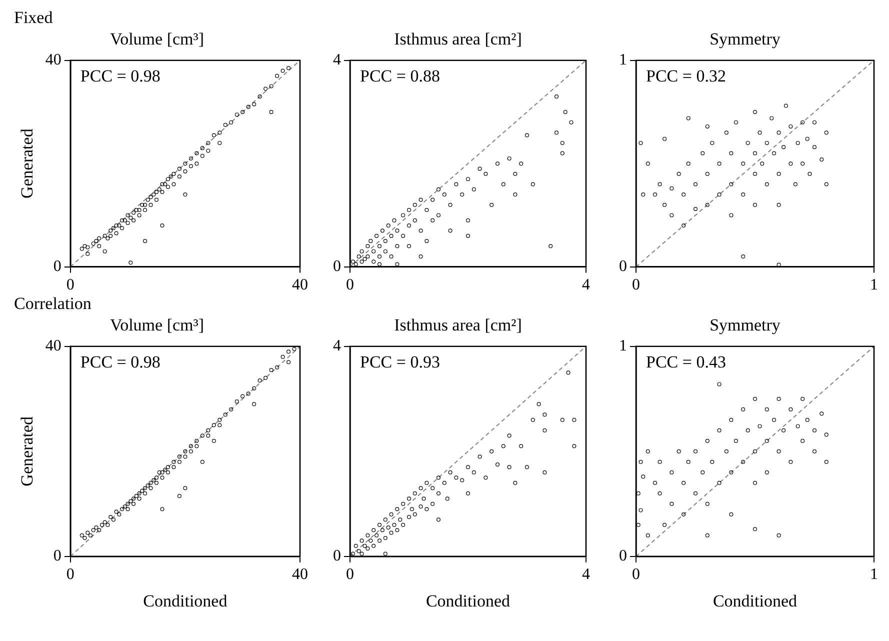  I want to click on chart-title: Isthmus area [cm²], so click(458, 325).